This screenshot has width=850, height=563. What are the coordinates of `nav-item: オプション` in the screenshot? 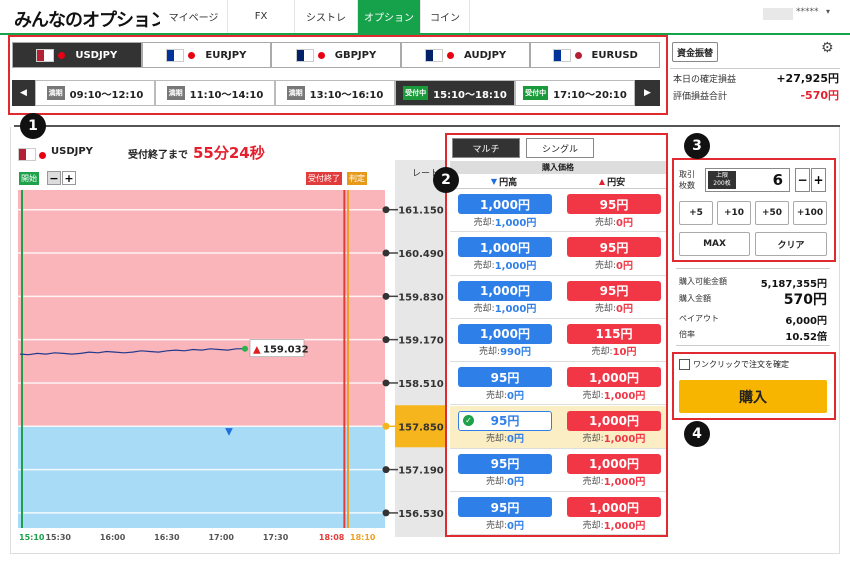 It's located at (389, 16).